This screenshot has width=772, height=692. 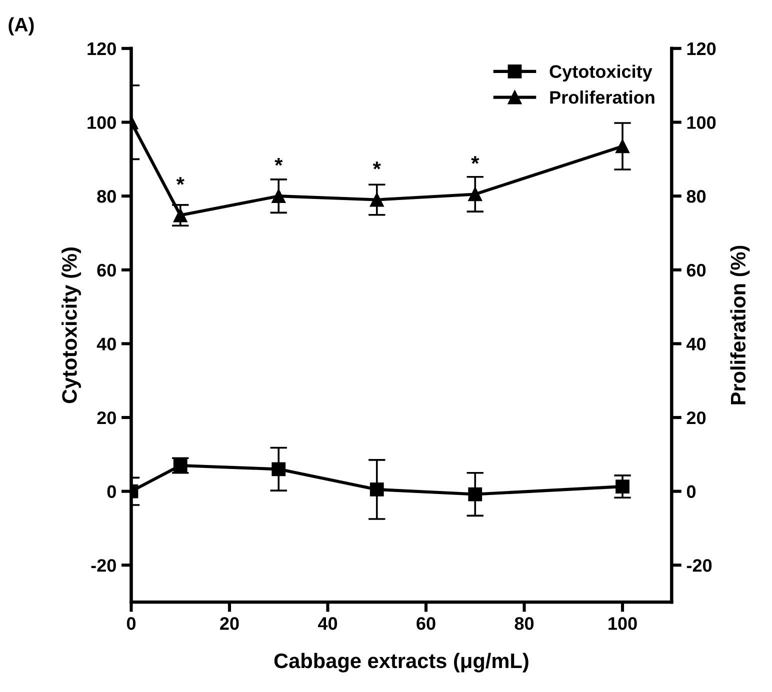 What do you see at coordinates (111, 491) in the screenshot?
I see `y-tick-label: 0` at bounding box center [111, 491].